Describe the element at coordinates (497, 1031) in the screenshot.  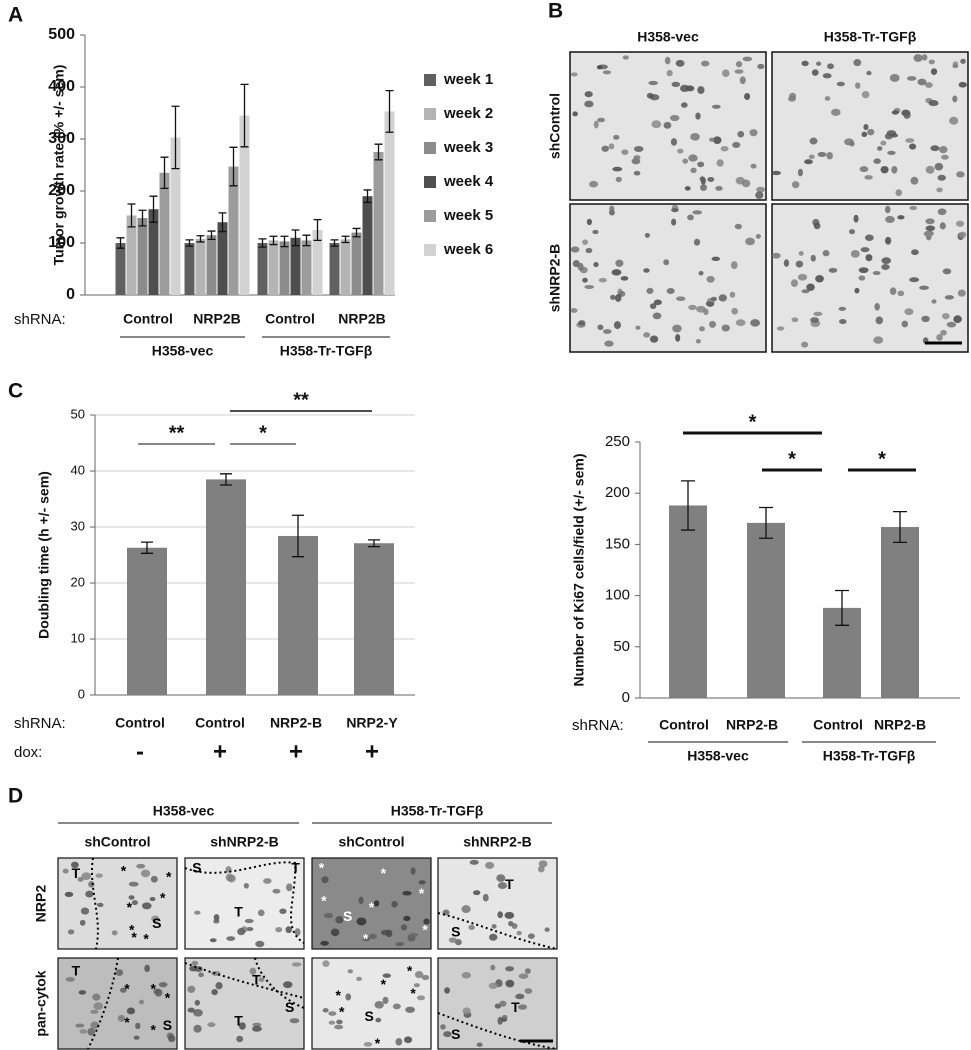
I see `tumor-boundary` at that location.